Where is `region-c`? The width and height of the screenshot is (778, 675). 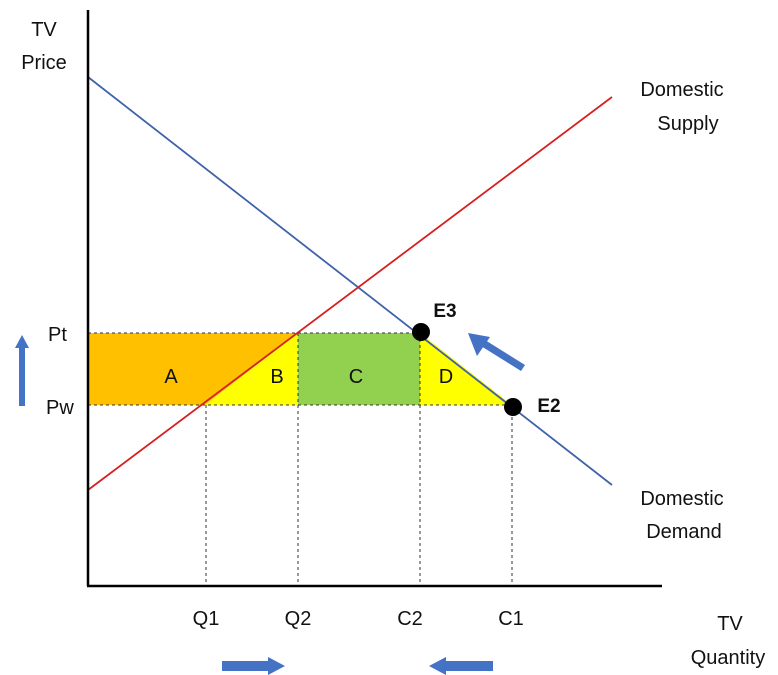 region-c is located at coordinates (359, 369).